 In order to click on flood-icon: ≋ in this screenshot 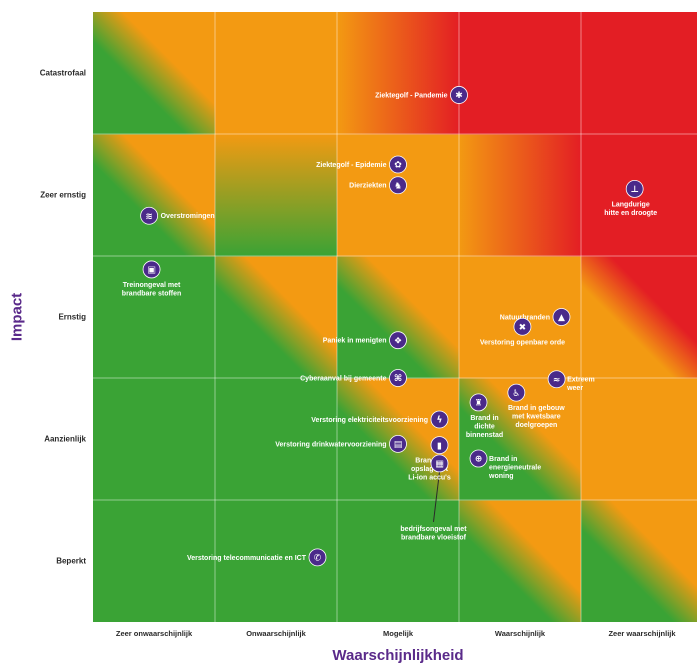, I will do `click(149, 217)`.